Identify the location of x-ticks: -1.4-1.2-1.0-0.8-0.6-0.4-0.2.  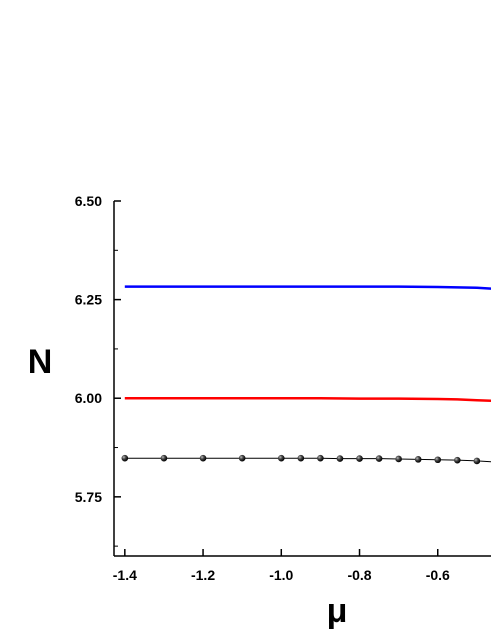
(281, 566).